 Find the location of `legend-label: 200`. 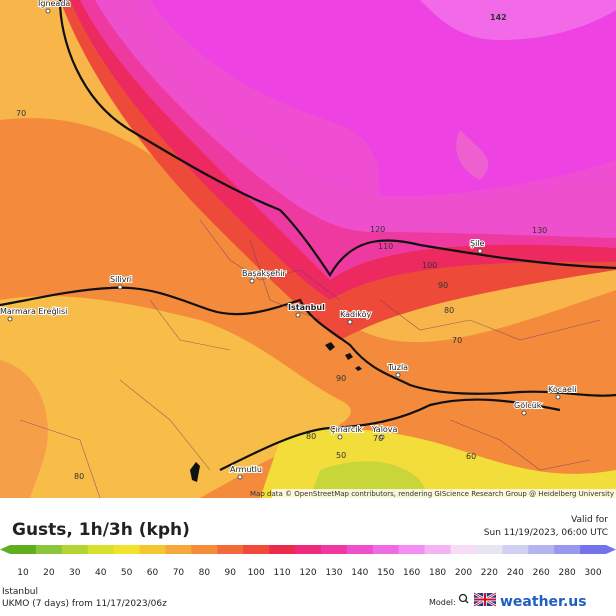

legend-label: 200 is located at coordinates (463, 573).